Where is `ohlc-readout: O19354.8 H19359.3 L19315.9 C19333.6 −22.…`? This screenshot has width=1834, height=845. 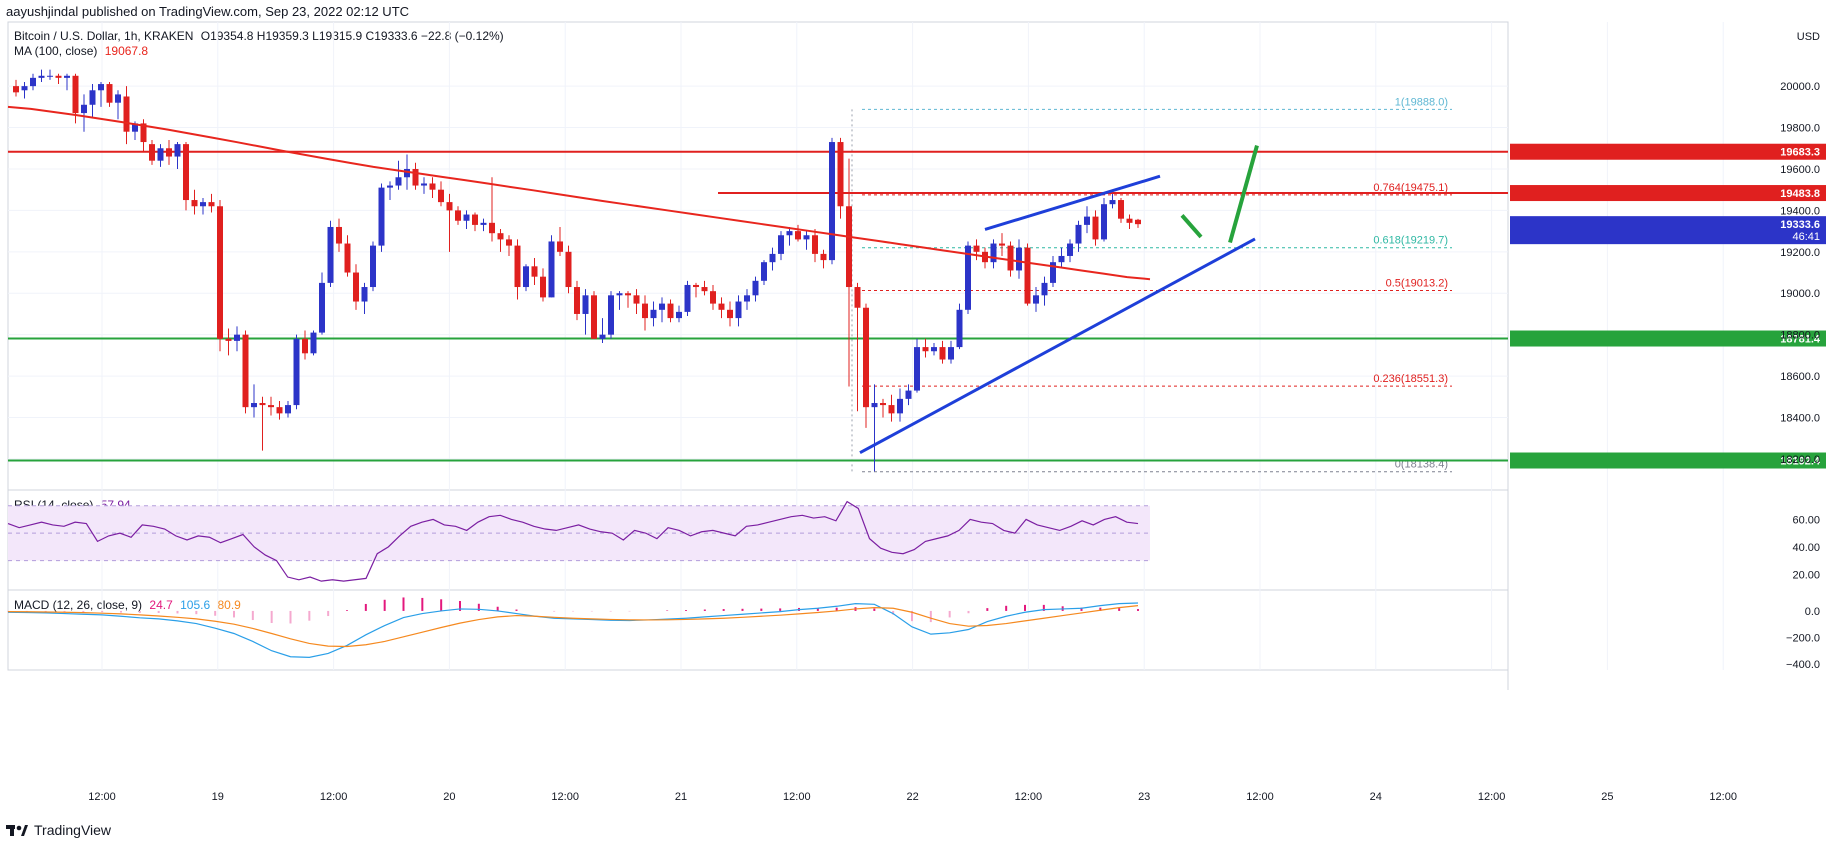
ohlc-readout: O19354.8 H19359.3 L19315.9 C19333.6 −22.… is located at coordinates (352, 36).